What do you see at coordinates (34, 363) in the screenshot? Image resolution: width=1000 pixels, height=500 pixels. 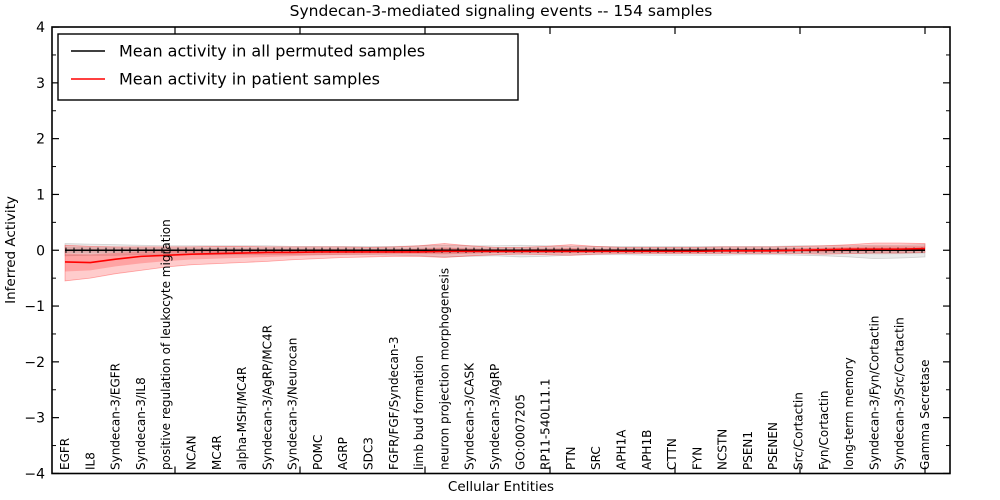 I see `y-tick-label: −2` at bounding box center [34, 363].